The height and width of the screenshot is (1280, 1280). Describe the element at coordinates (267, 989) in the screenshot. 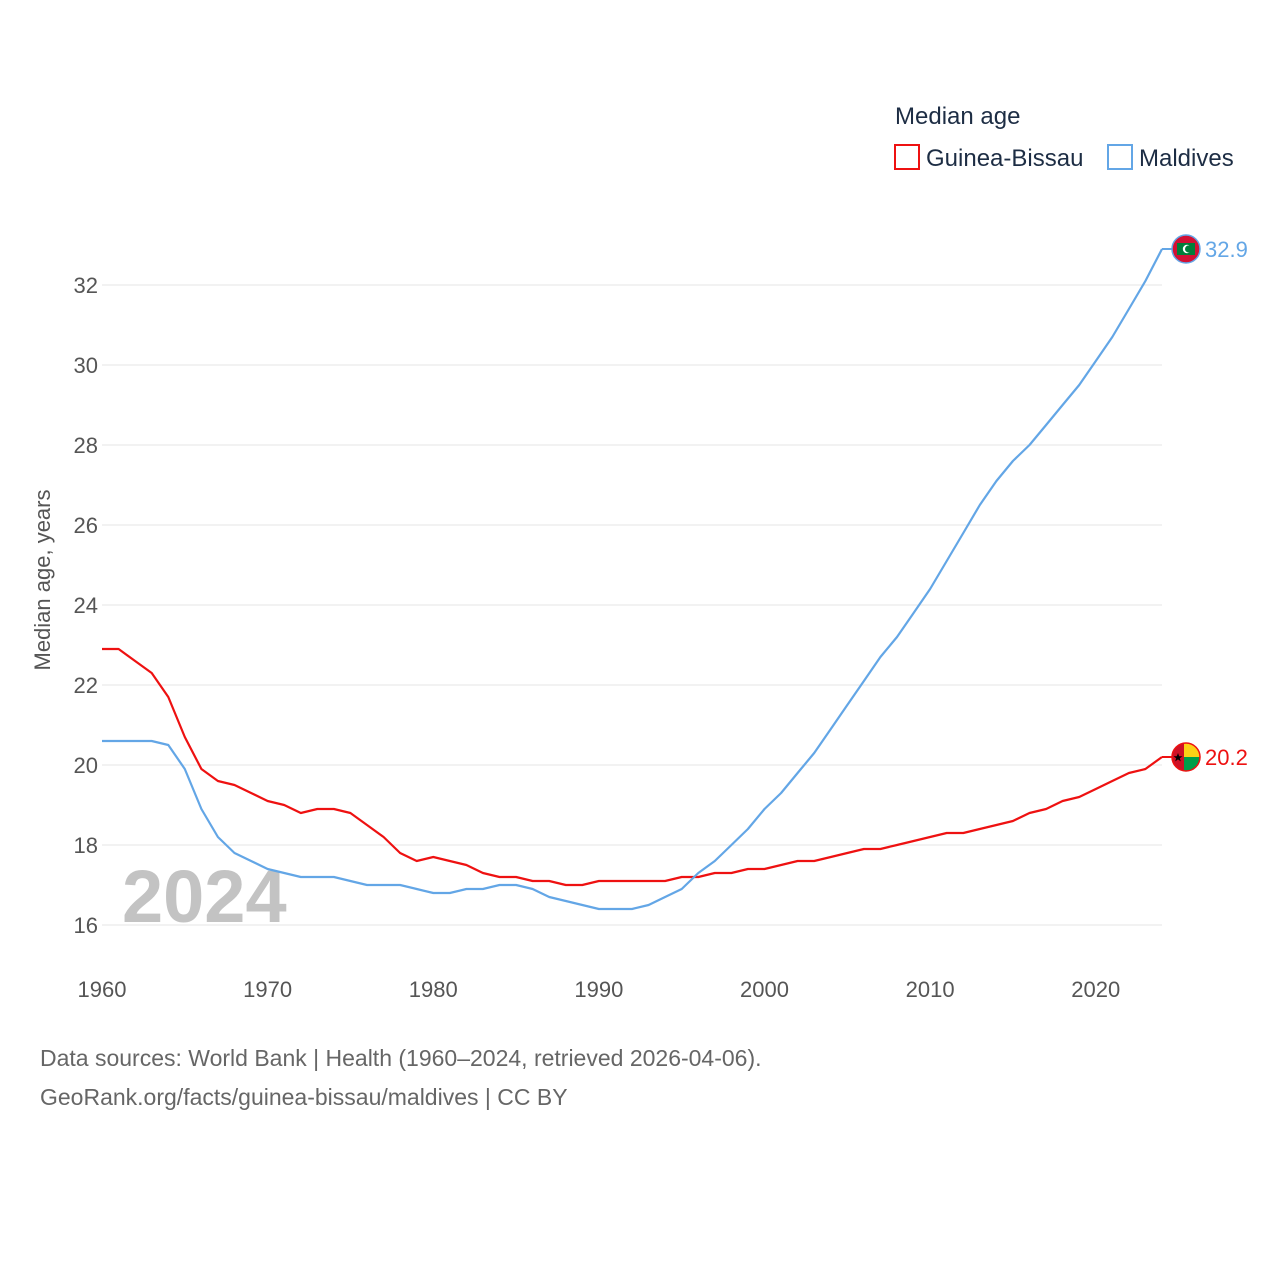

I see `x-tick-label: 1970` at that location.